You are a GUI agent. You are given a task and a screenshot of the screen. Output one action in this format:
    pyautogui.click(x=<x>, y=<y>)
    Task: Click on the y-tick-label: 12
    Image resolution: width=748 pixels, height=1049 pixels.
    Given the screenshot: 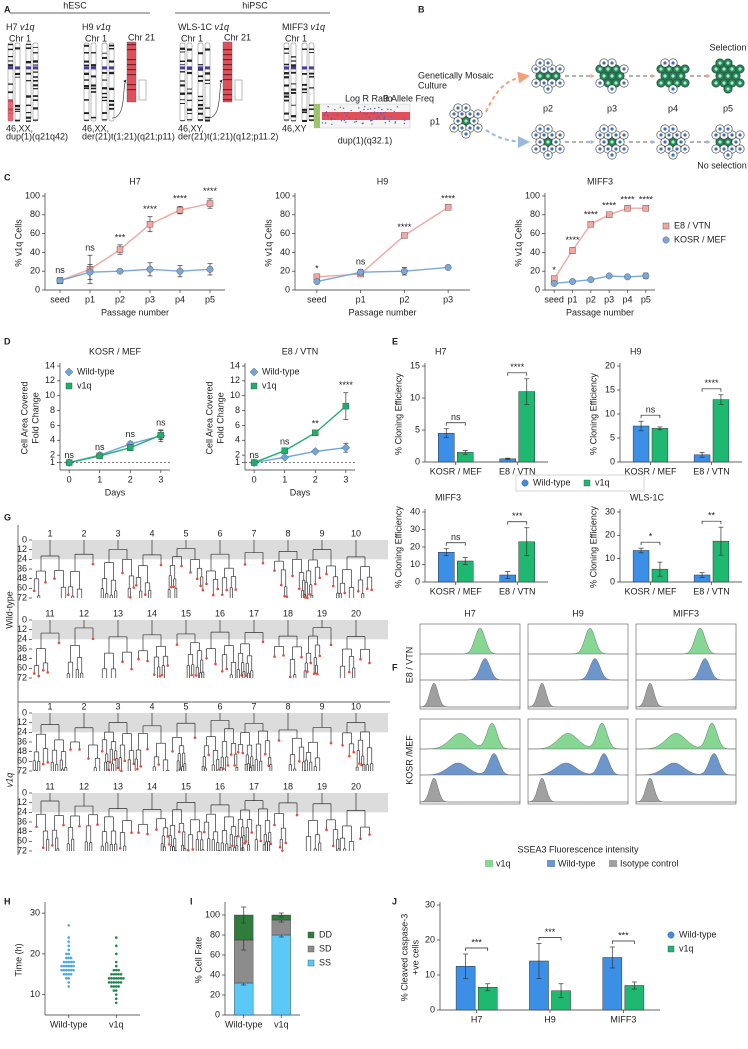 What is the action you would take?
    pyautogui.click(x=22, y=549)
    